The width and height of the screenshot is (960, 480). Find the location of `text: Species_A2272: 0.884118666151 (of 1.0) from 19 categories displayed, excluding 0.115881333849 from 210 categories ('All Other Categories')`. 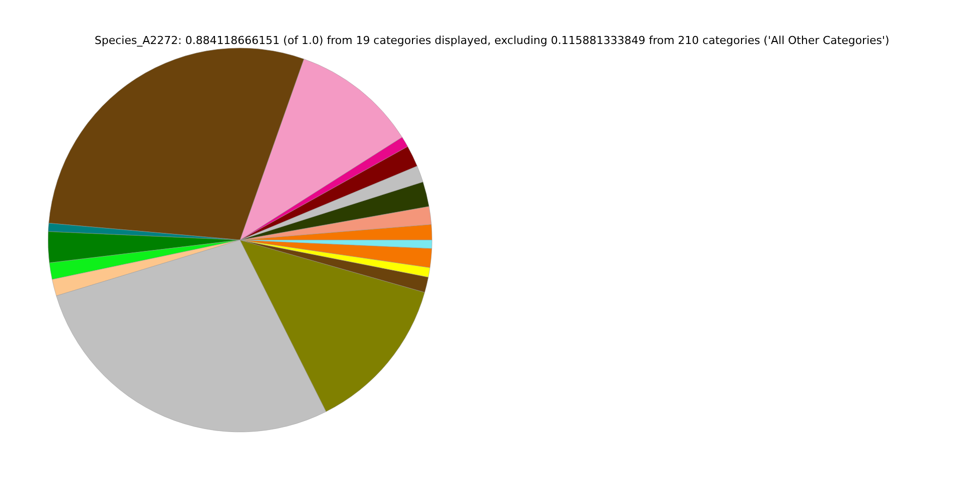

text: Species_A2272: 0.884118666151 (of 1.0) from 19 categories displayed, excluding 0.115881333849 from 210 categories ('All Other Categories') is located at coordinates (492, 40).